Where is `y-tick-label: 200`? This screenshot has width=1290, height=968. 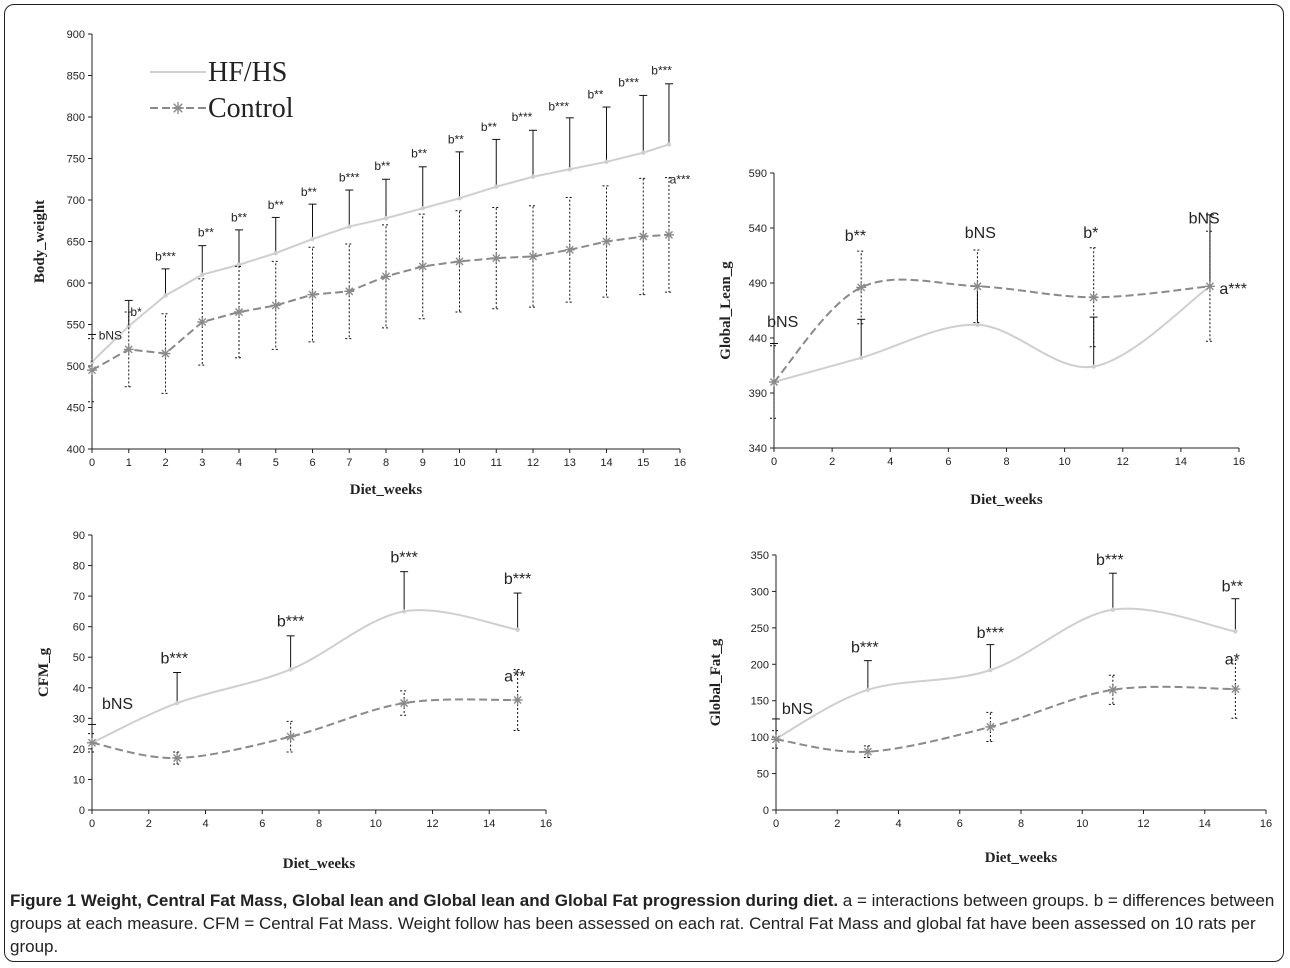
y-tick-label: 200 is located at coordinates (760, 665).